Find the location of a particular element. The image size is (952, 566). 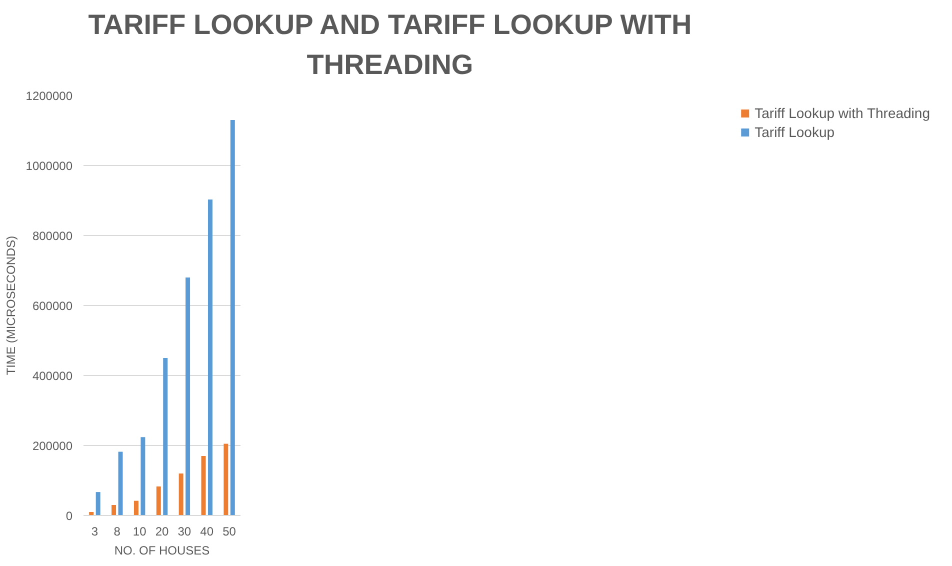

y-tick-label: 200000 is located at coordinates (52, 446).